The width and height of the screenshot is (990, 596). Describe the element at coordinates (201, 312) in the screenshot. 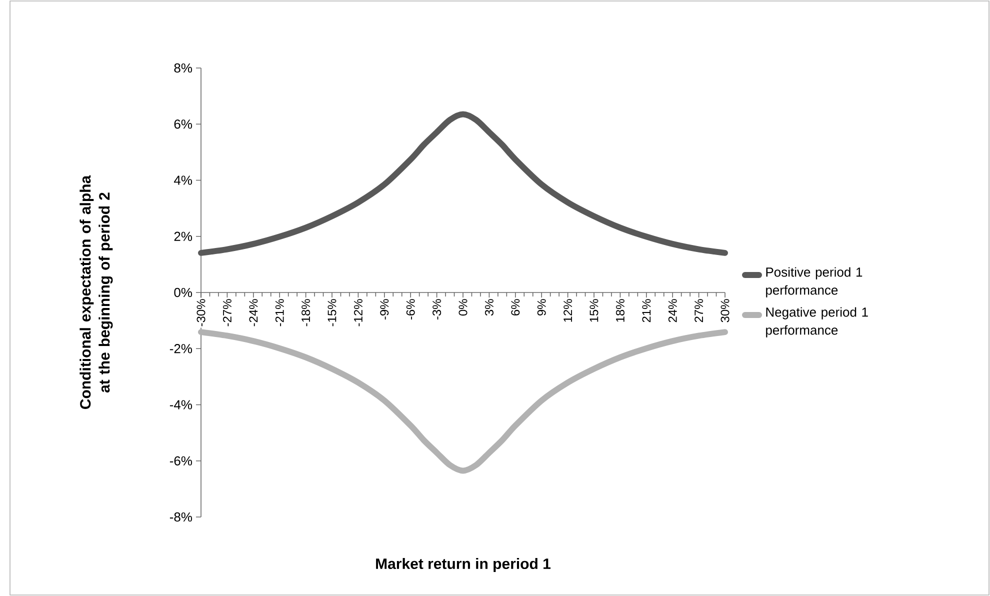

I see `x-tick-label: -30%` at that location.